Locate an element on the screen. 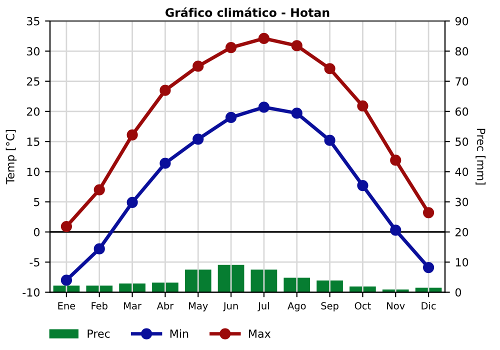  y-axis-title: Temp [°C] is located at coordinates (11, 157).